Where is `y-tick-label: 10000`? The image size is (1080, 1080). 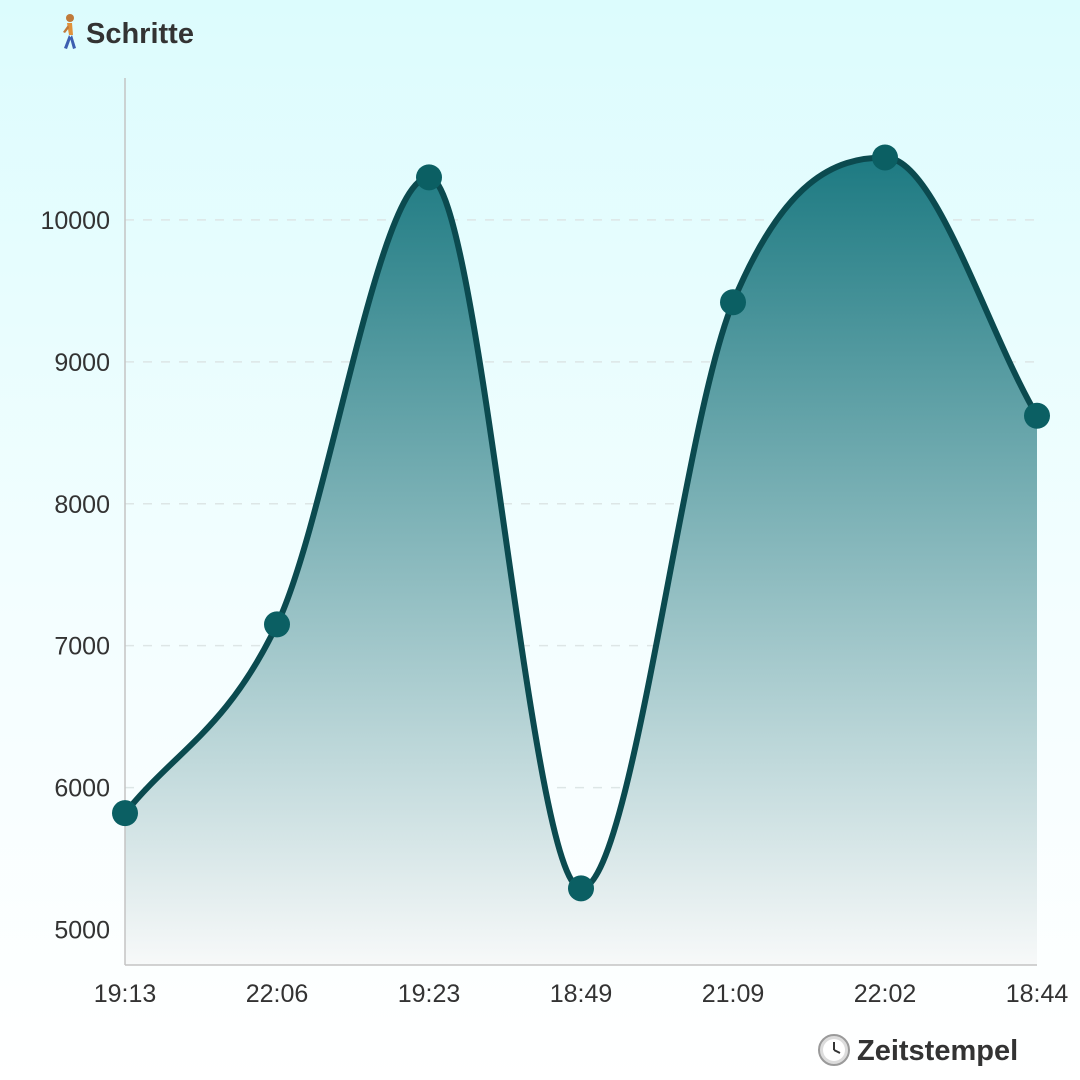
y-tick-label: 10000 is located at coordinates (75, 221).